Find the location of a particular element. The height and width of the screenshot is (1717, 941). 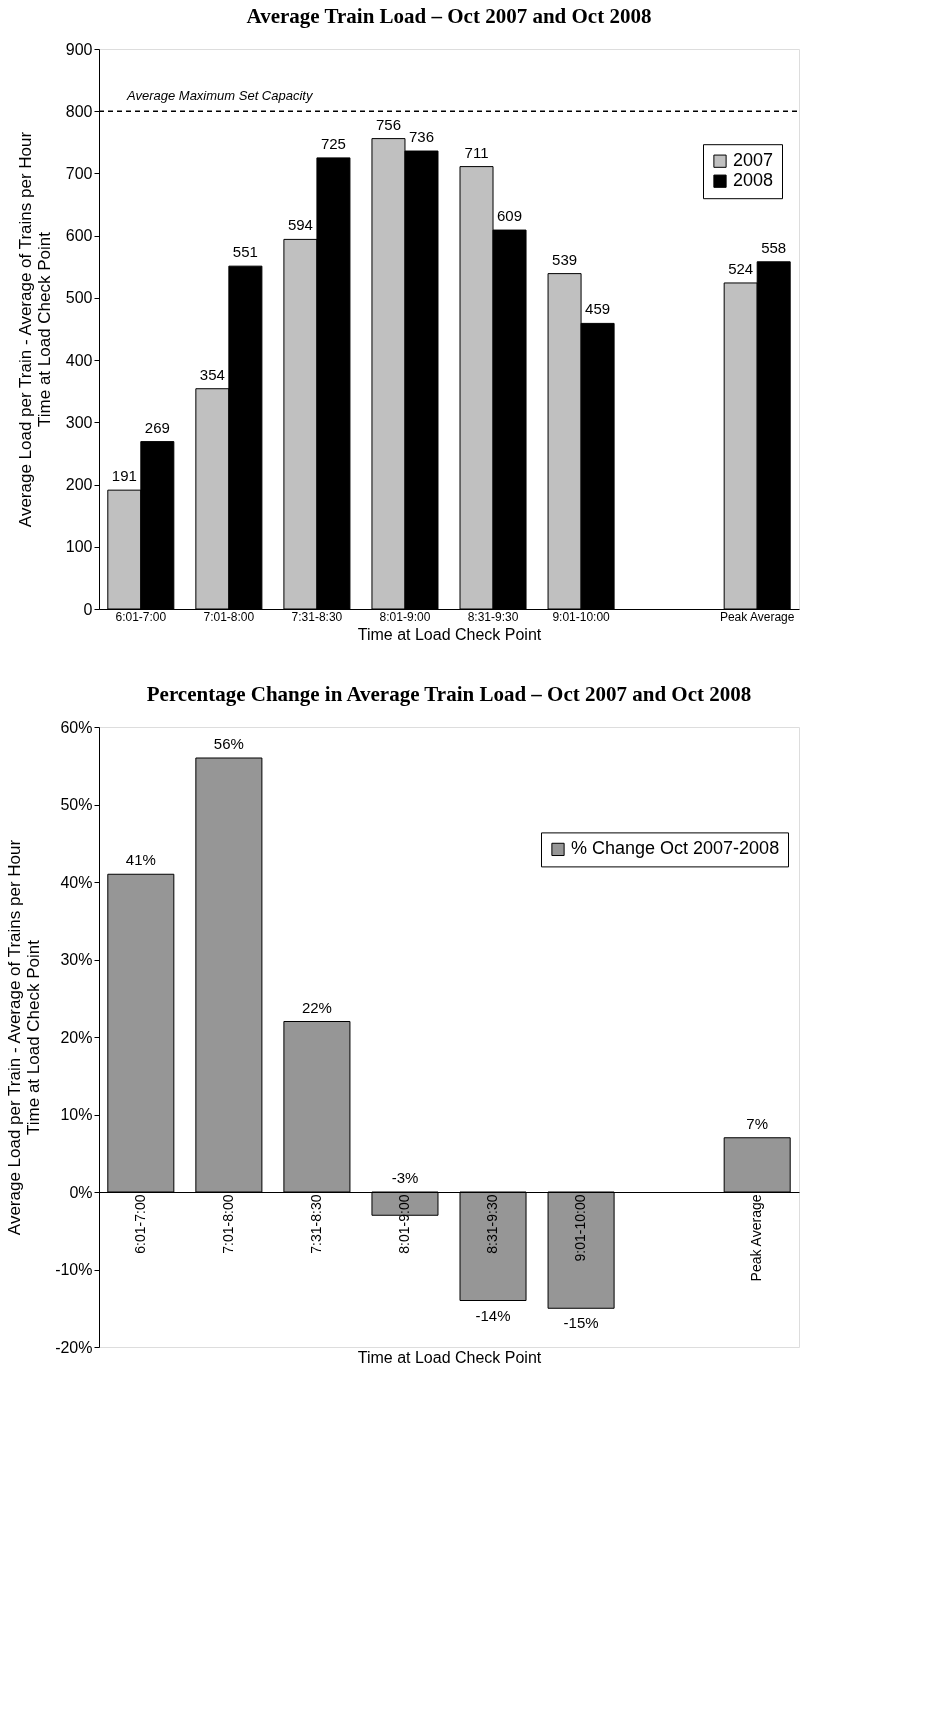

data-label: 725 is located at coordinates (333, 143).